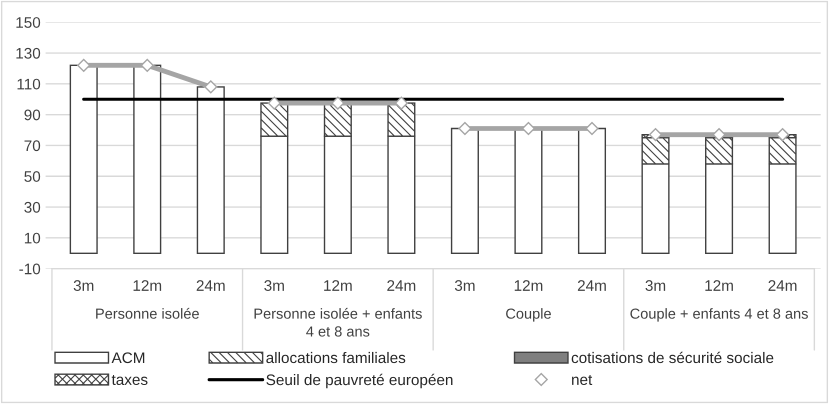 The width and height of the screenshot is (829, 404). What do you see at coordinates (32, 146) in the screenshot?
I see `y-tick-label: 70` at bounding box center [32, 146].